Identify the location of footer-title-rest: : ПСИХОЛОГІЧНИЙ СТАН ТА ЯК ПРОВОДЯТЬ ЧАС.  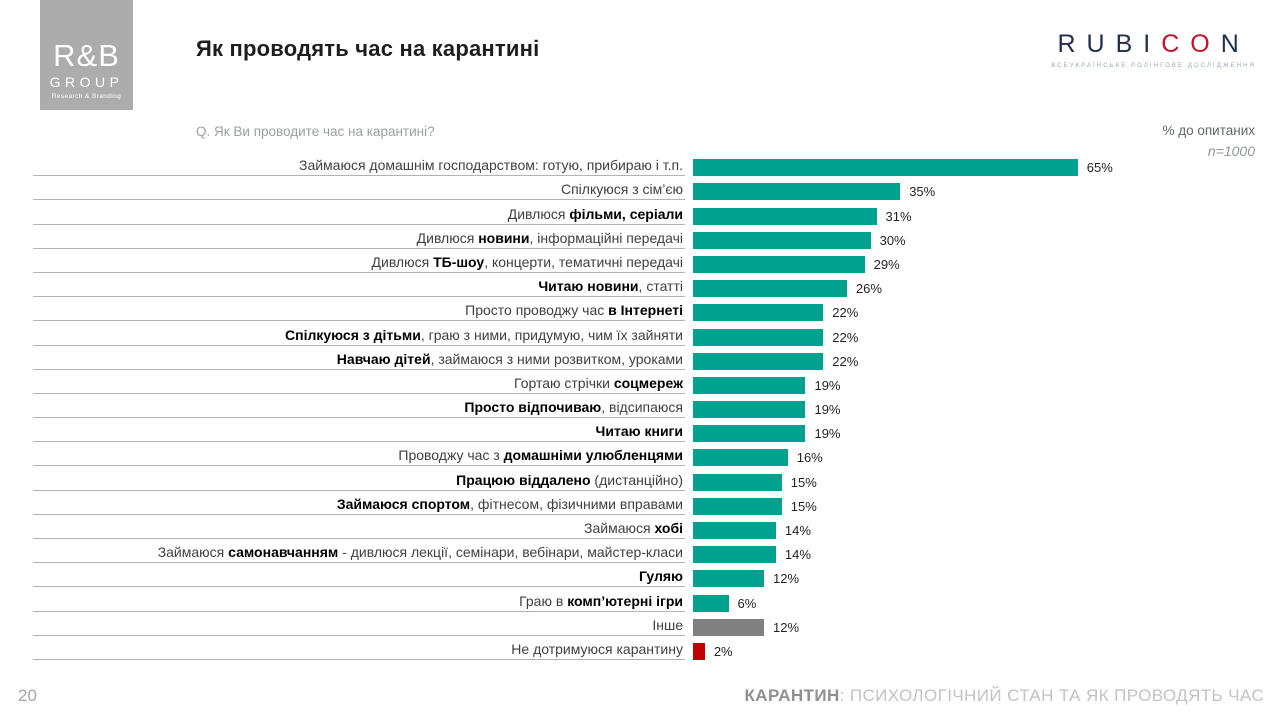
(1051, 695).